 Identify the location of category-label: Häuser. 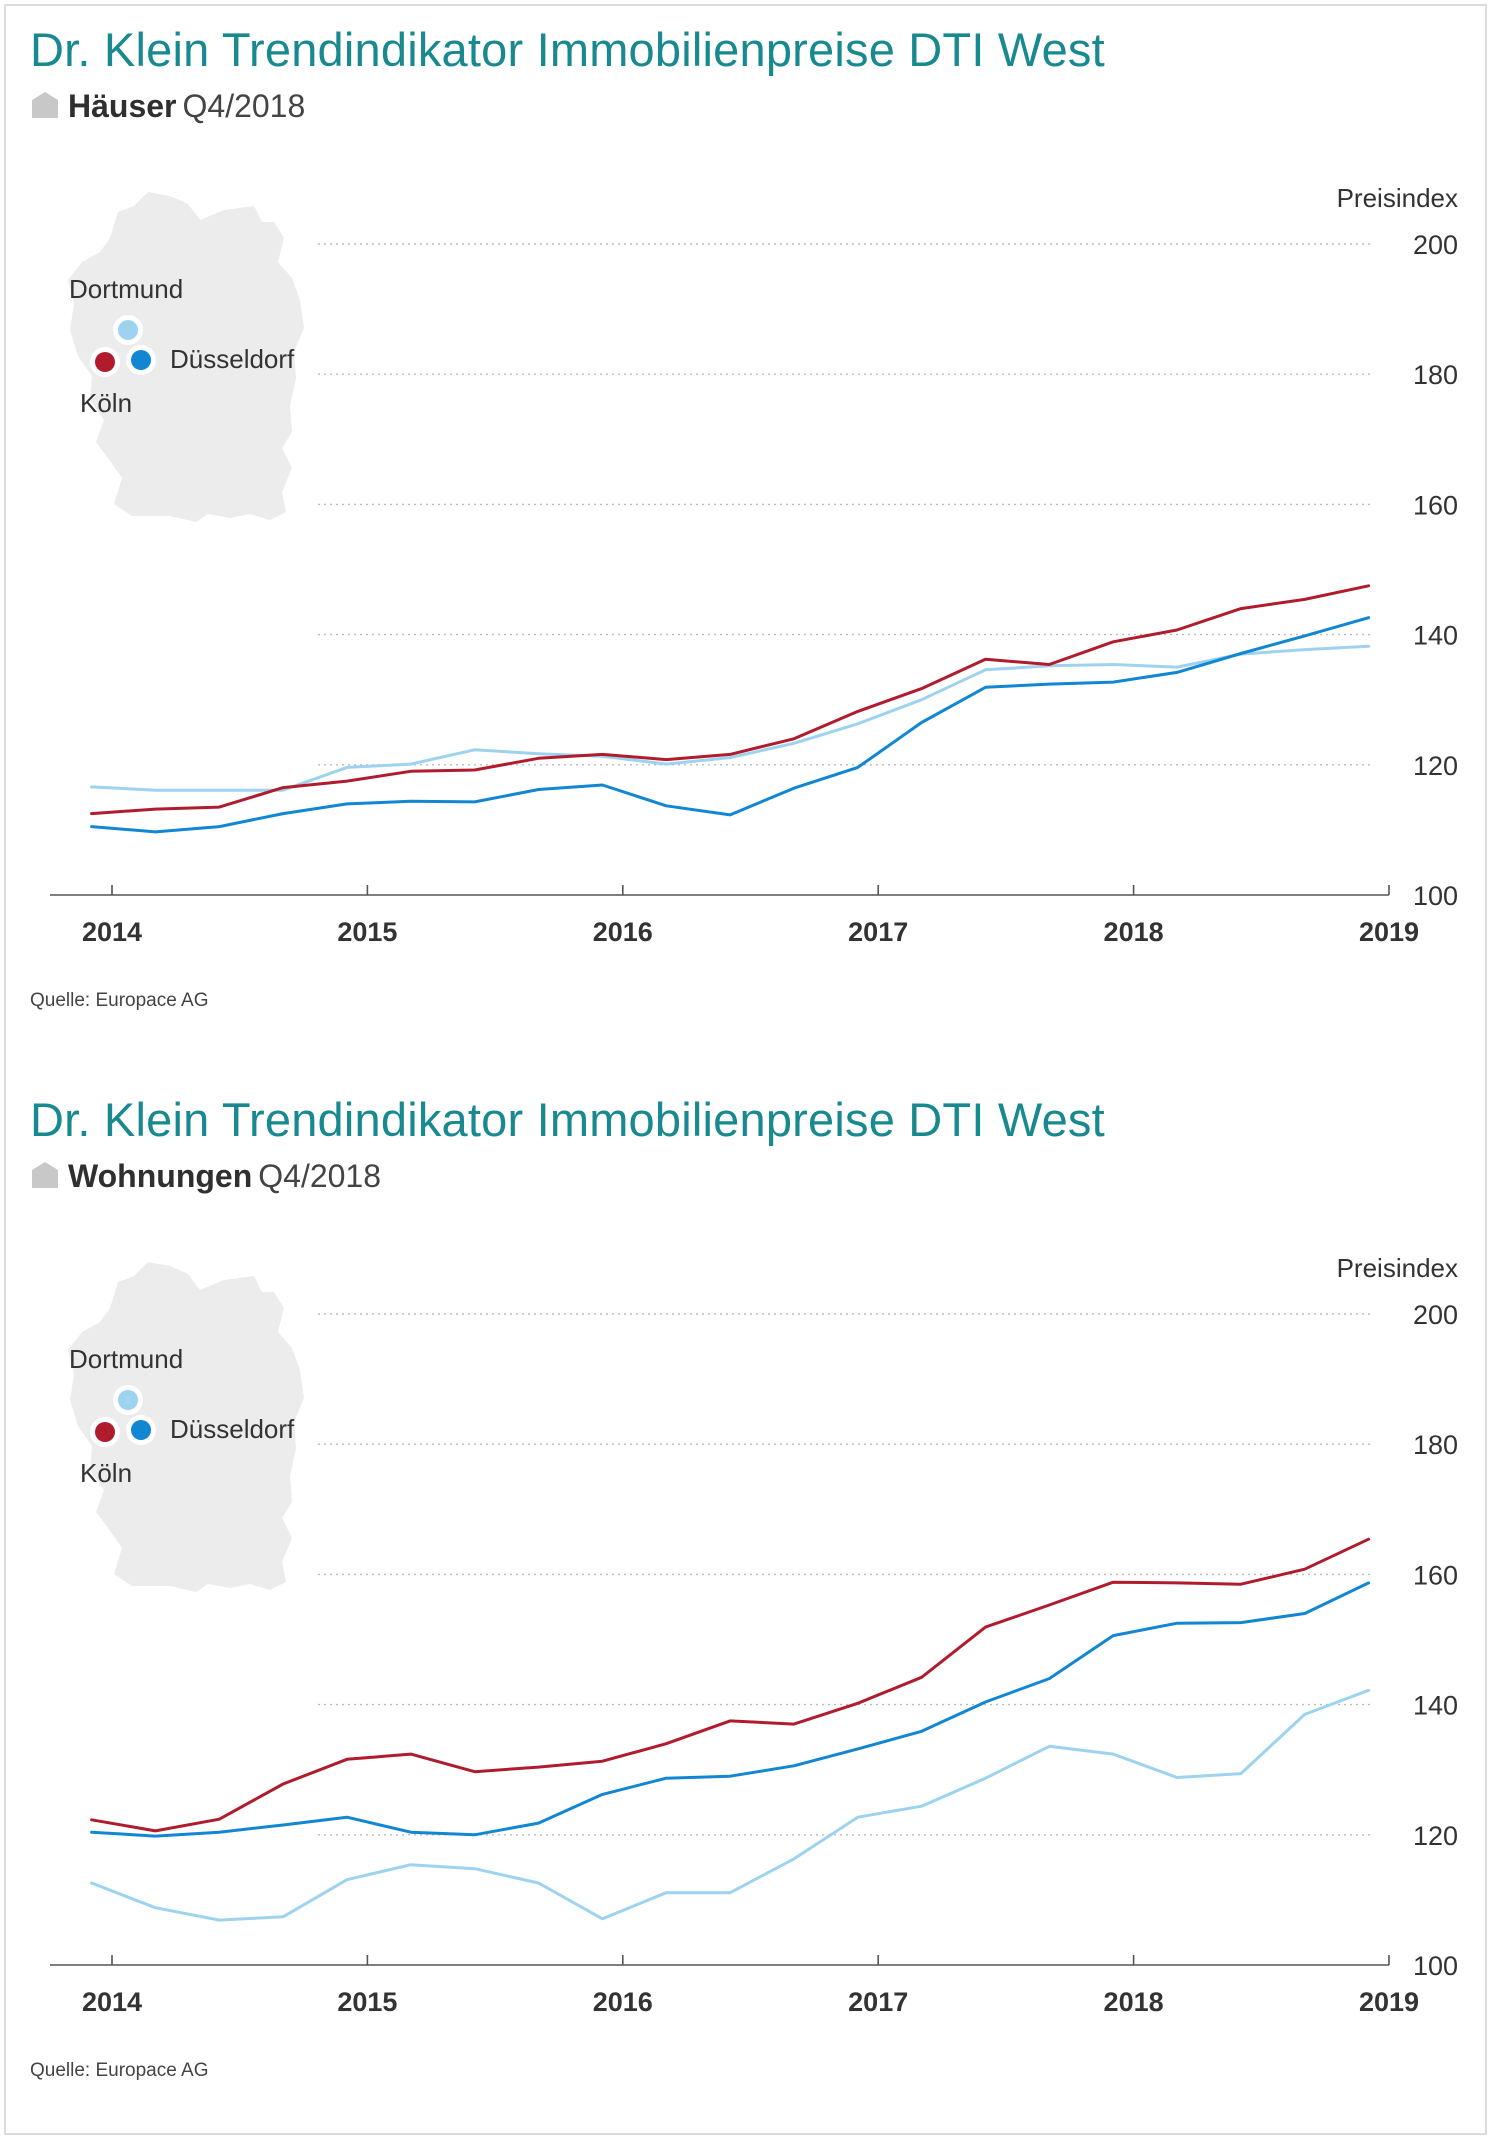
(122, 106).